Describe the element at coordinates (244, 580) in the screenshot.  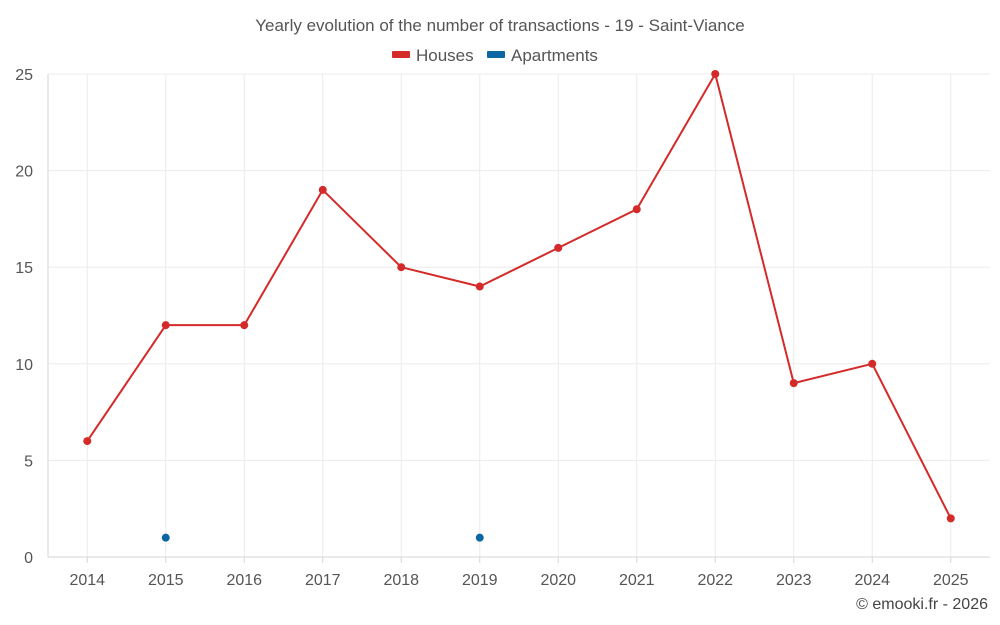
I see `x-tick-label: 2016` at that location.